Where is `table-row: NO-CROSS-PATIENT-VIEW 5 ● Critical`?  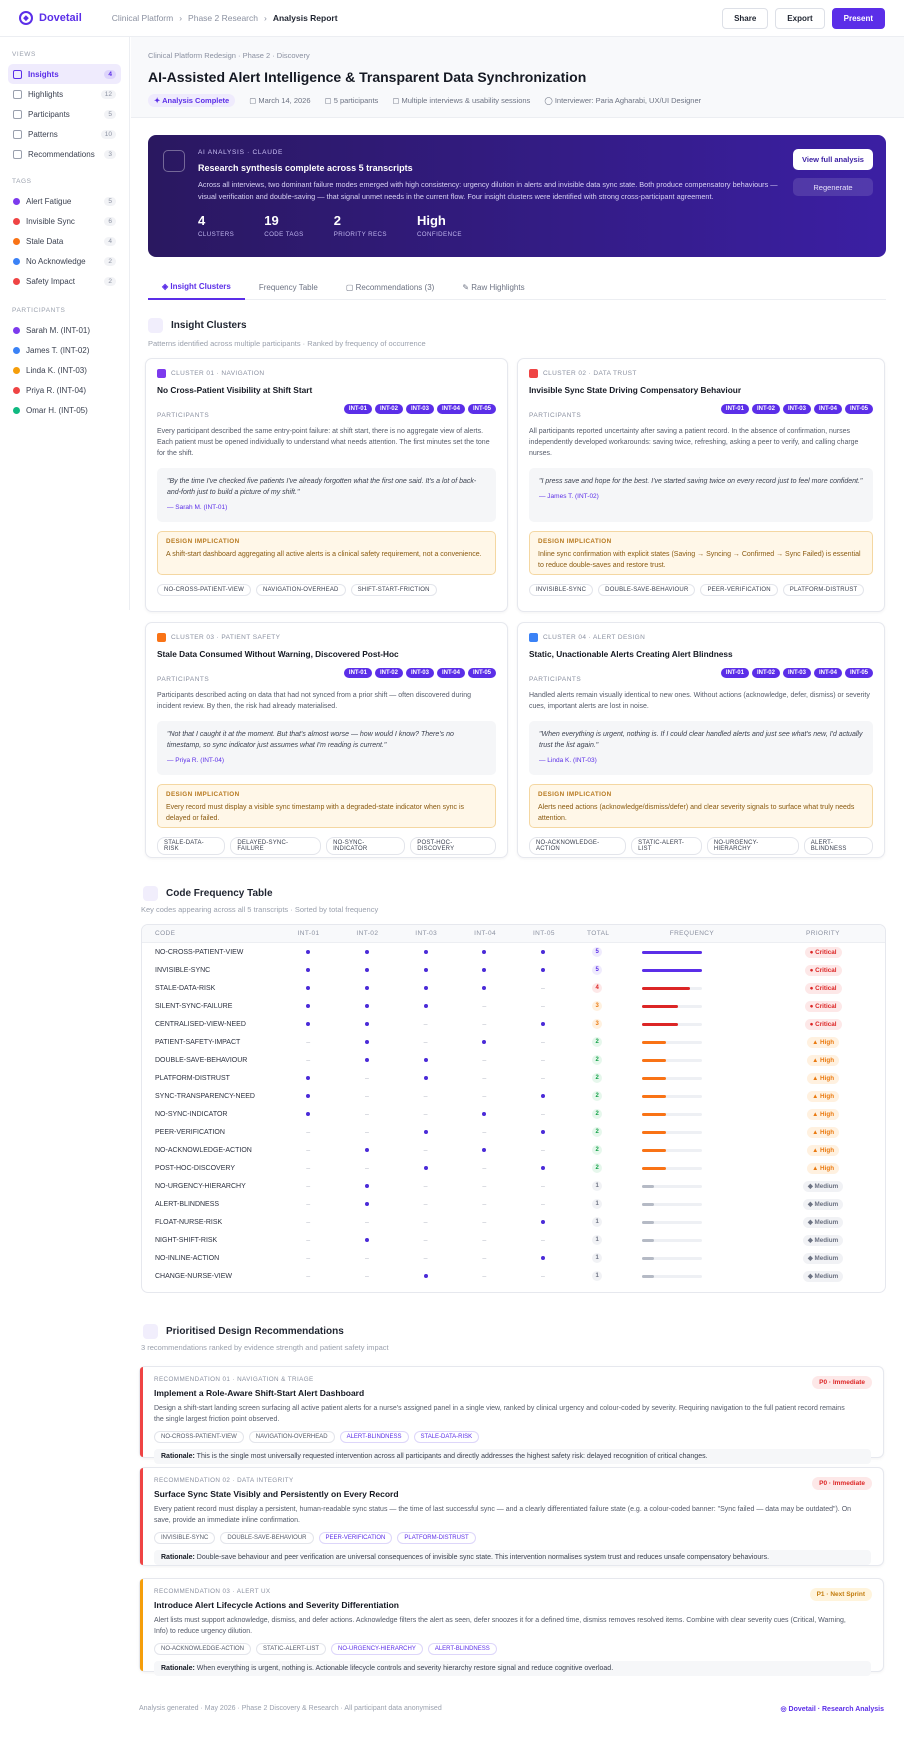
table-row: NO-CROSS-PATIENT-VIEW 5 ● Critical is located at coordinates (513, 952).